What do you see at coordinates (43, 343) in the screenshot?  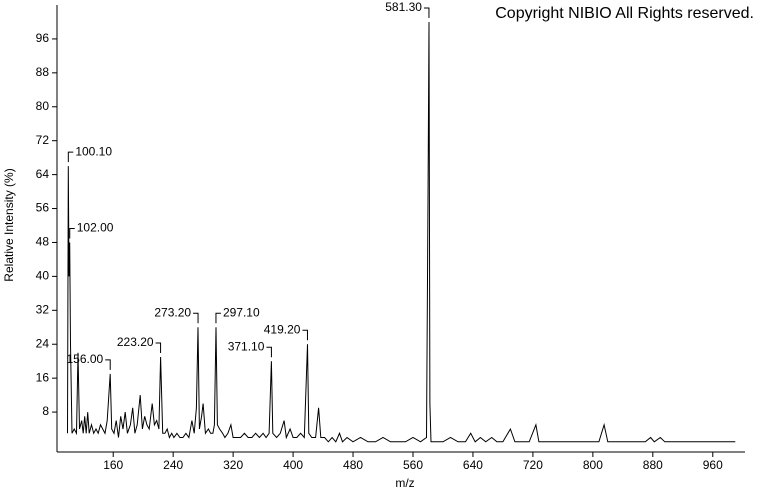 I see `y-tick-label: 24` at bounding box center [43, 343].